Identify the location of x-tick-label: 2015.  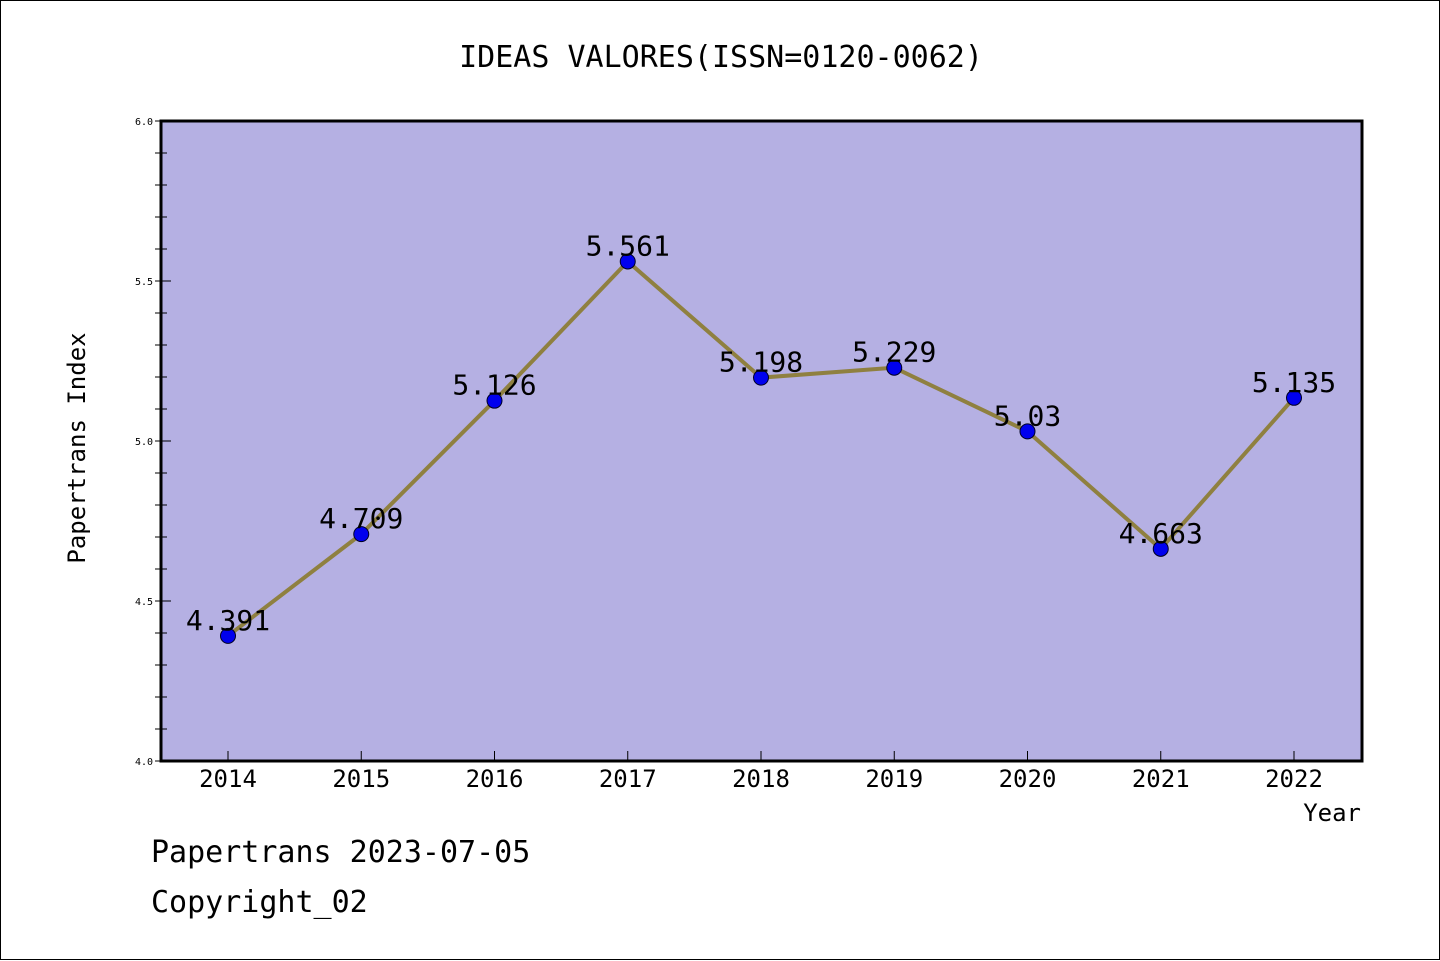
(361, 779).